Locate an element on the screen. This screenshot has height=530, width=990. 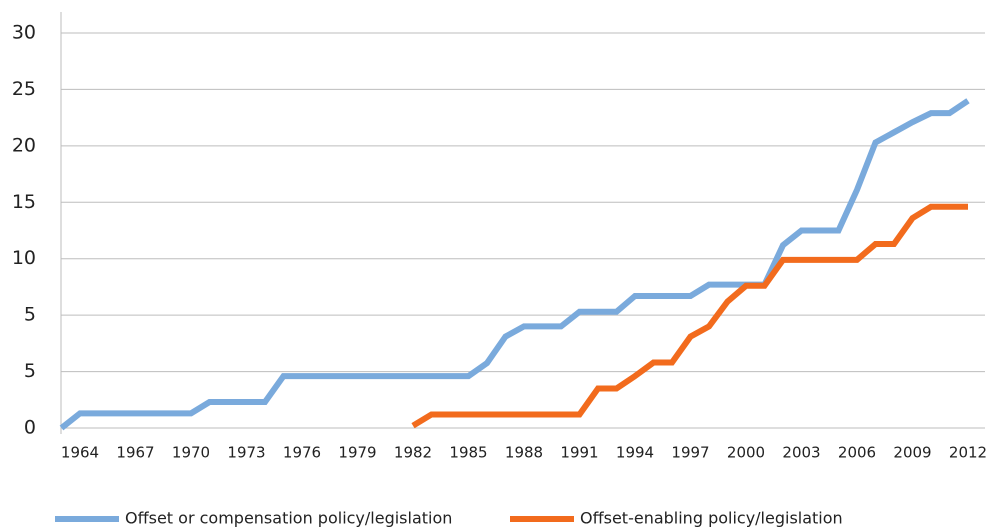
x-tick-label: 1967 is located at coordinates (135, 453).